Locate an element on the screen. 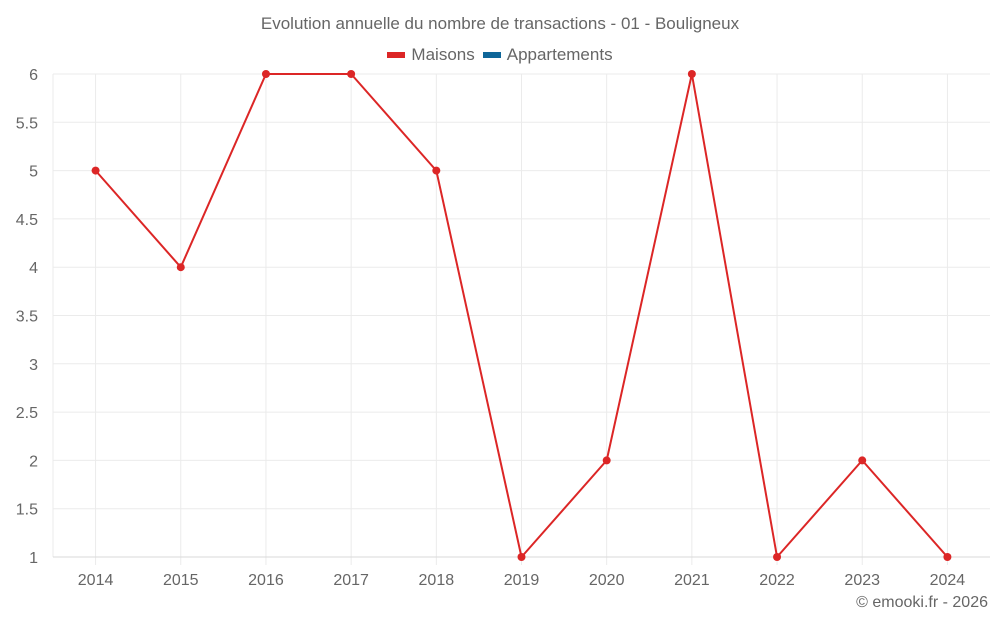 This screenshot has width=1000, height=625. x-tick-label: 2024 is located at coordinates (948, 580).